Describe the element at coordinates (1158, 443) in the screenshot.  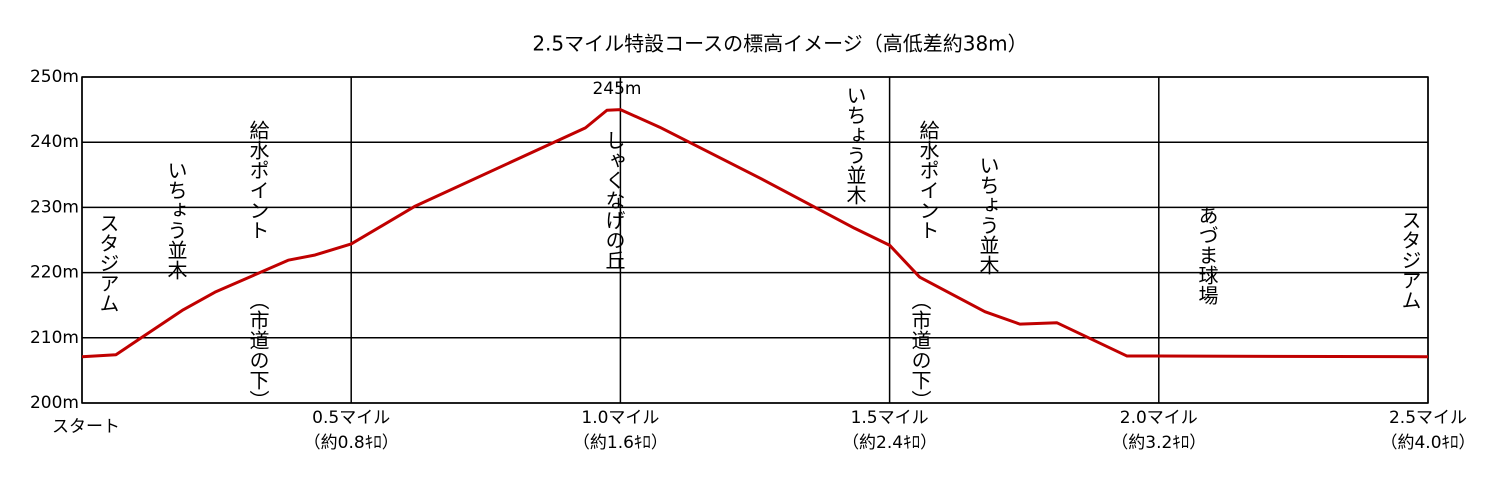
I see `x-tick-sublabel: （約3.2ｷﾛ）` at that location.